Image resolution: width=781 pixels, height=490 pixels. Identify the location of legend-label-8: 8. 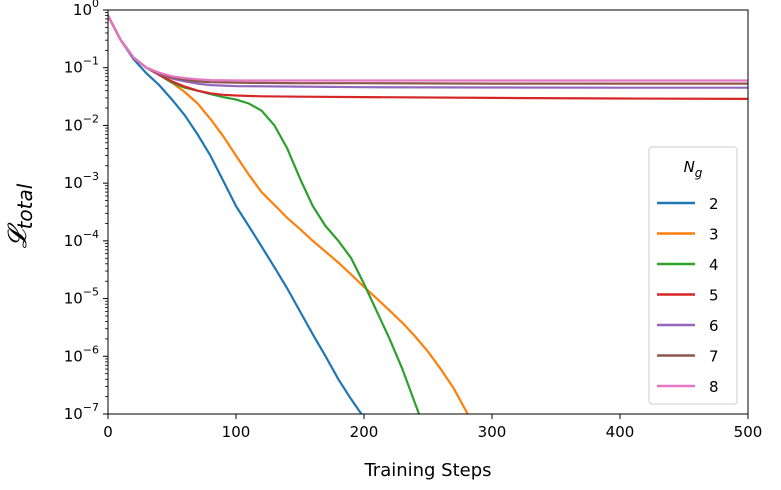
(714, 387).